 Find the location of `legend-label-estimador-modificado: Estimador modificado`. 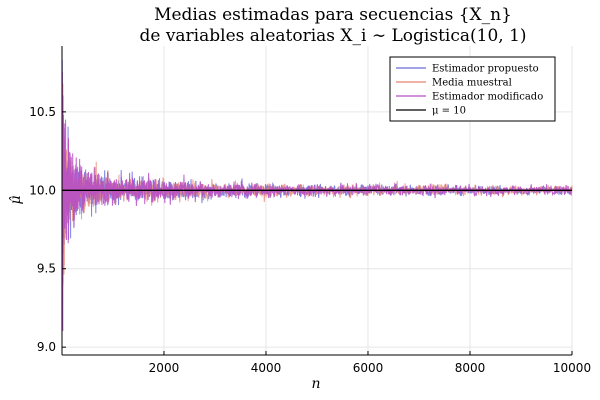

legend-label-estimador-modificado: Estimador modificado is located at coordinates (487, 97).